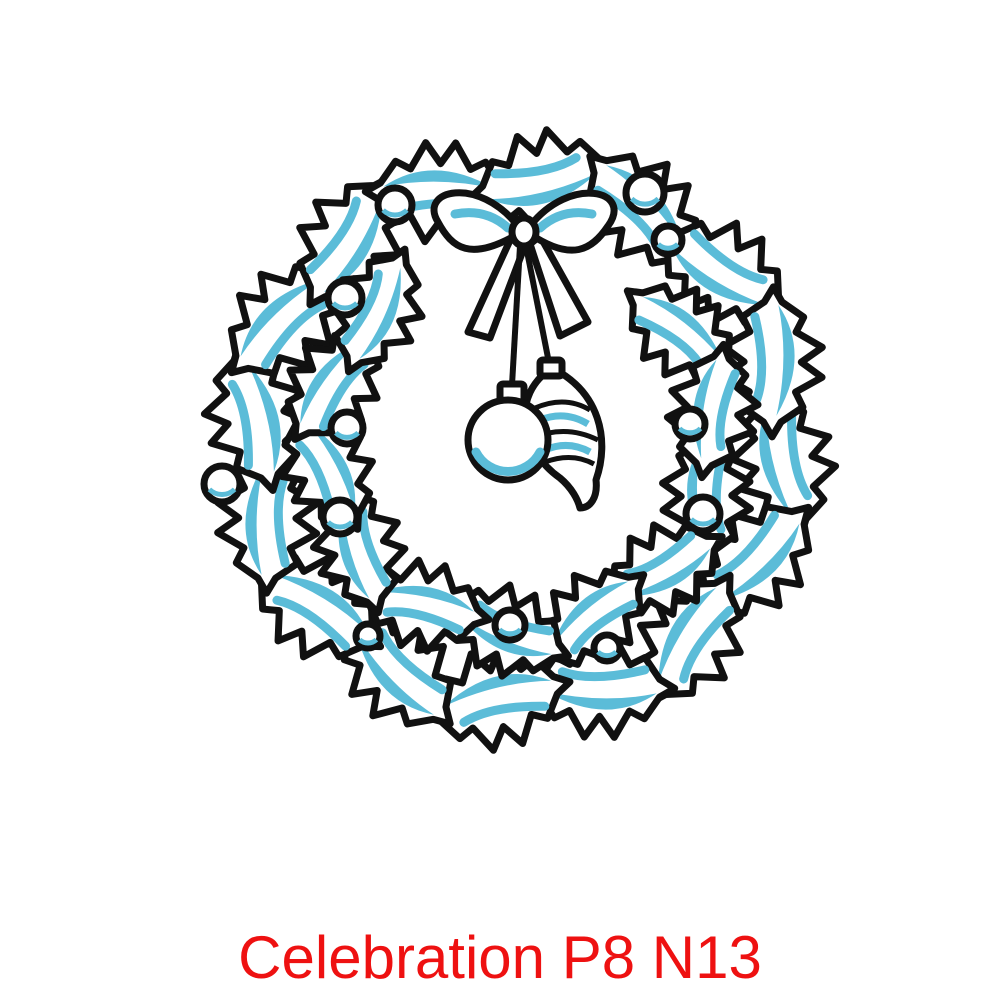 Image resolution: width=1000 pixels, height=1000 pixels. I want to click on ornaments, so click(535, 378).